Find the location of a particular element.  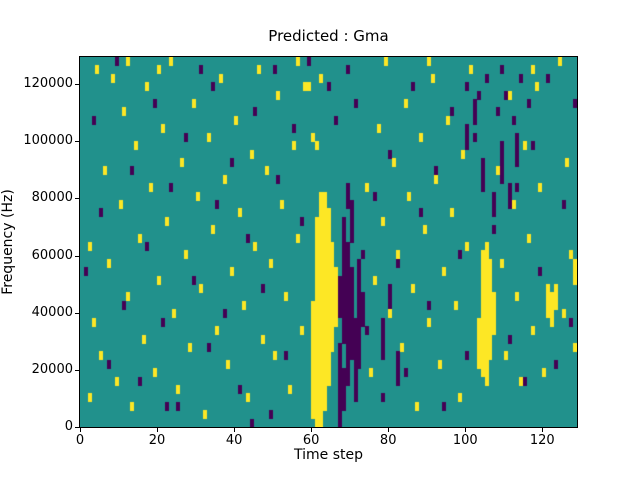

x-tick-label: 60 is located at coordinates (311, 440).